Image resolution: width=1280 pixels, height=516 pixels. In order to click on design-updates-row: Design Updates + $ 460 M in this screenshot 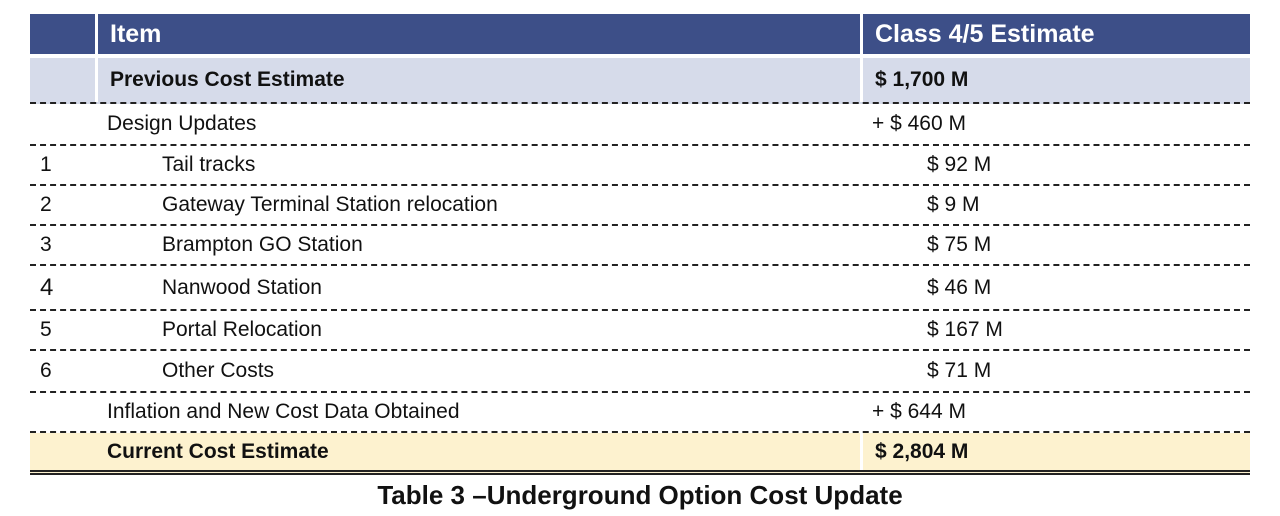, I will do `click(640, 125)`.